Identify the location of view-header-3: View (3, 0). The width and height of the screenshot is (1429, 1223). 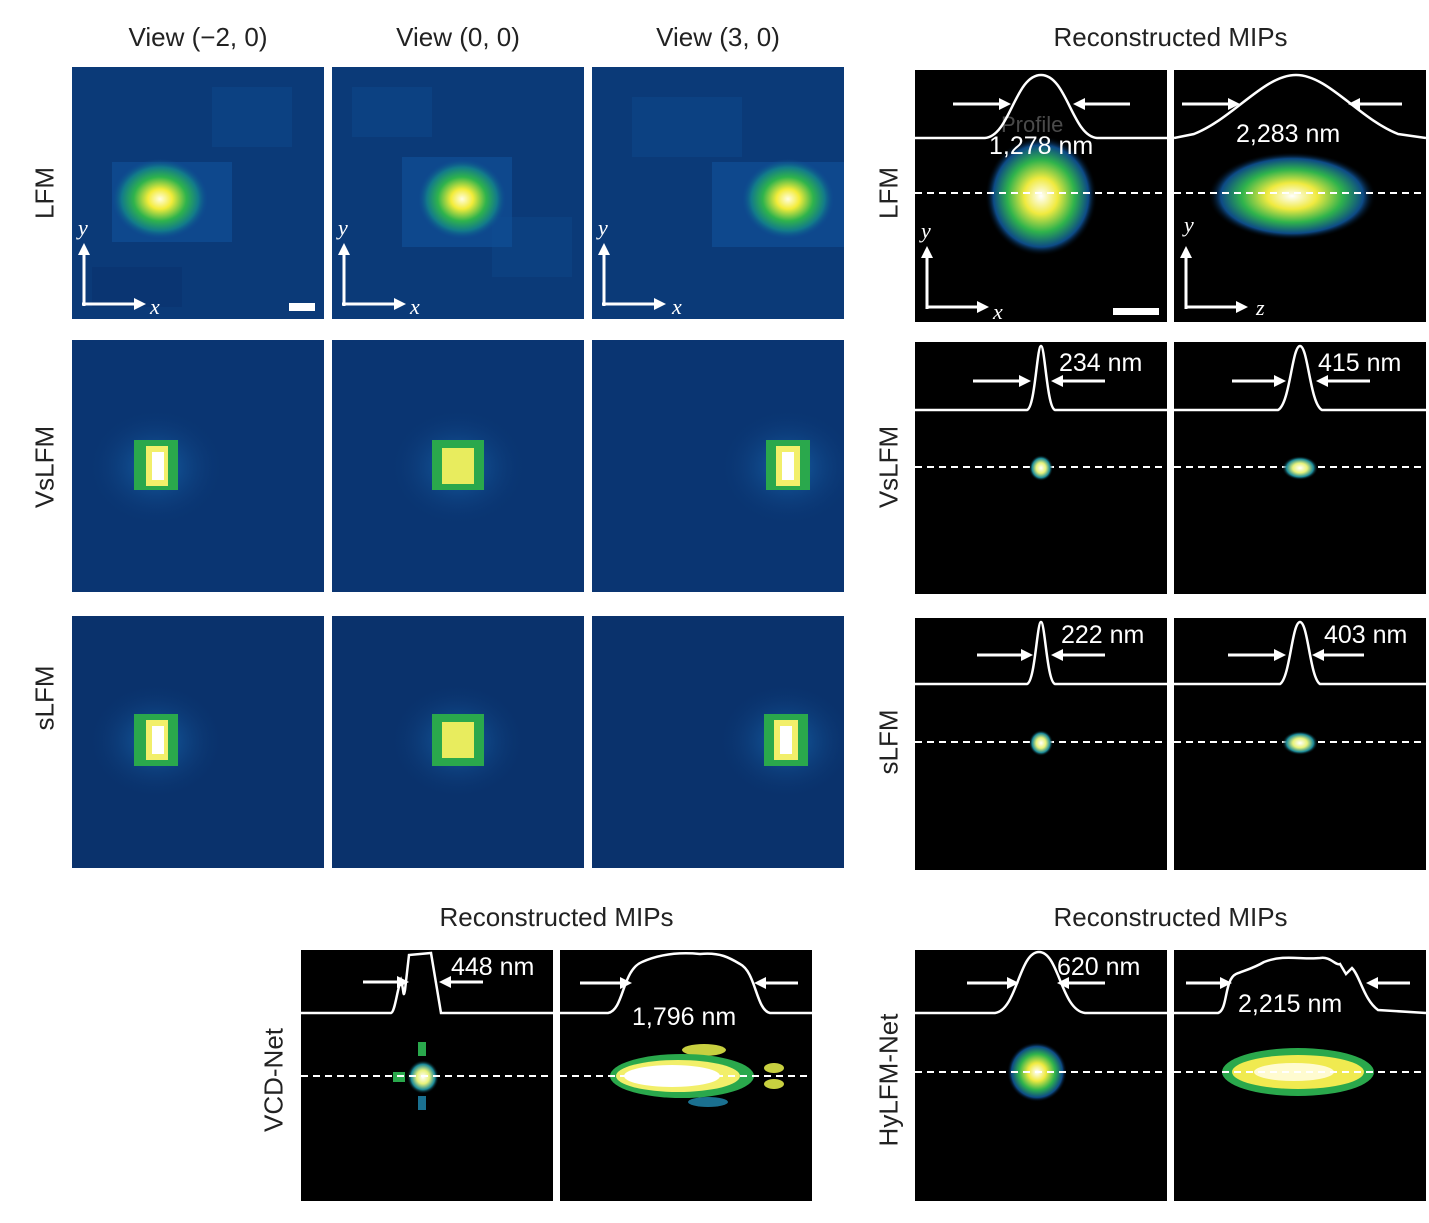
(718, 37).